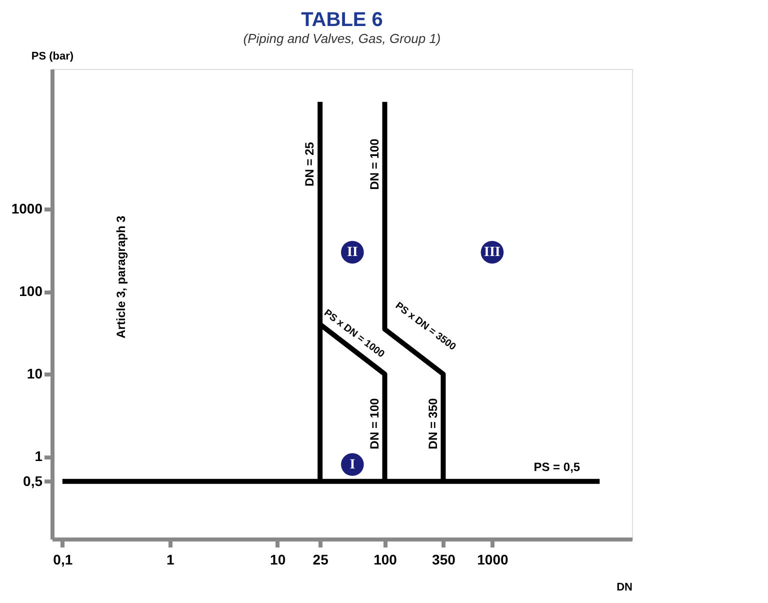  What do you see at coordinates (433, 424) in the screenshot?
I see `annotation: DN = 350` at bounding box center [433, 424].